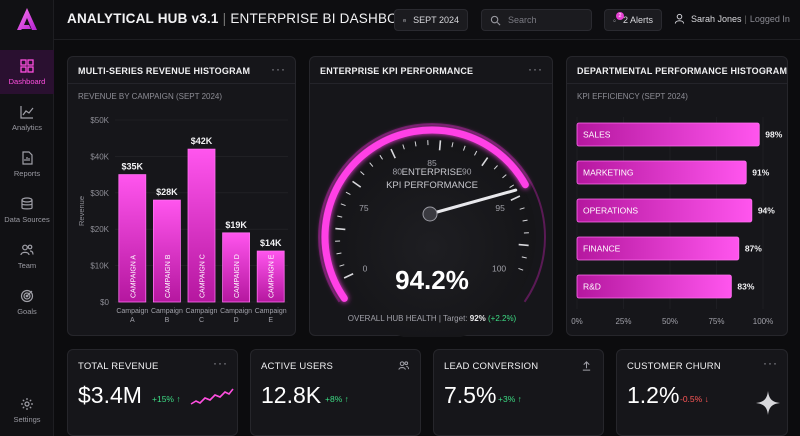 The width and height of the screenshot is (800, 436). I want to click on x-tick-label: 75%, so click(716, 321).